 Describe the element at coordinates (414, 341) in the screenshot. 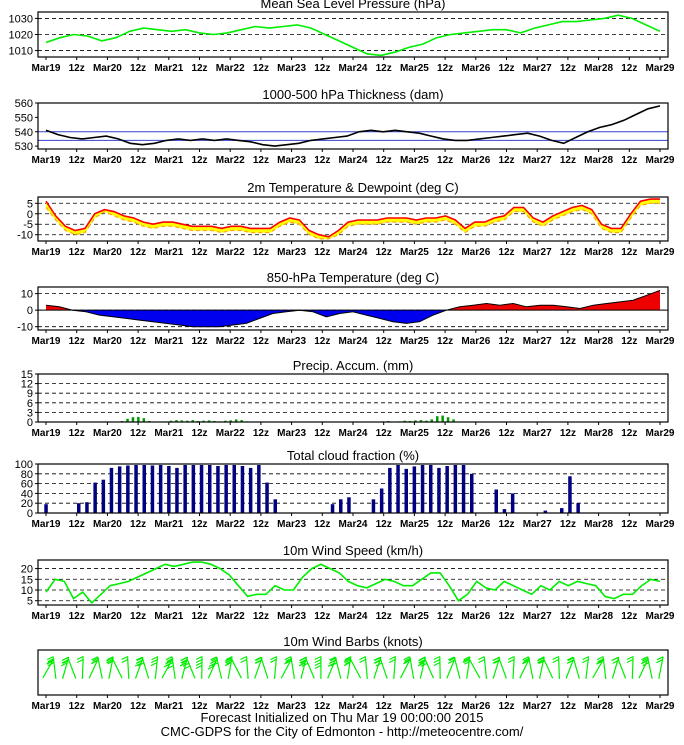

I see `t850-xtick-label: Mar25` at that location.